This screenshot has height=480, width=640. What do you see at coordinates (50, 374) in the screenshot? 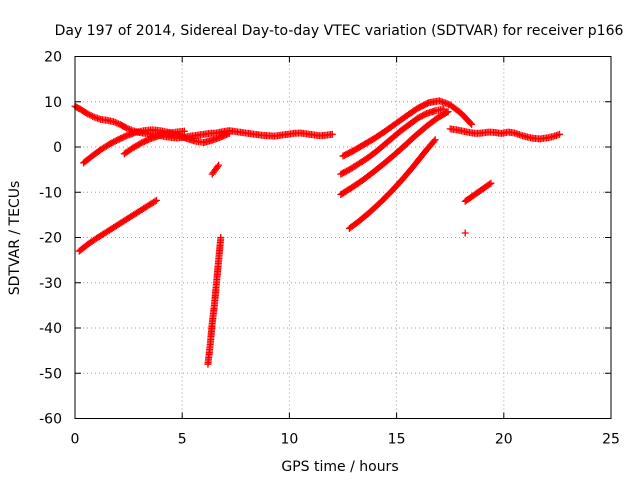
I see `y-tick-label: -50` at bounding box center [50, 374].